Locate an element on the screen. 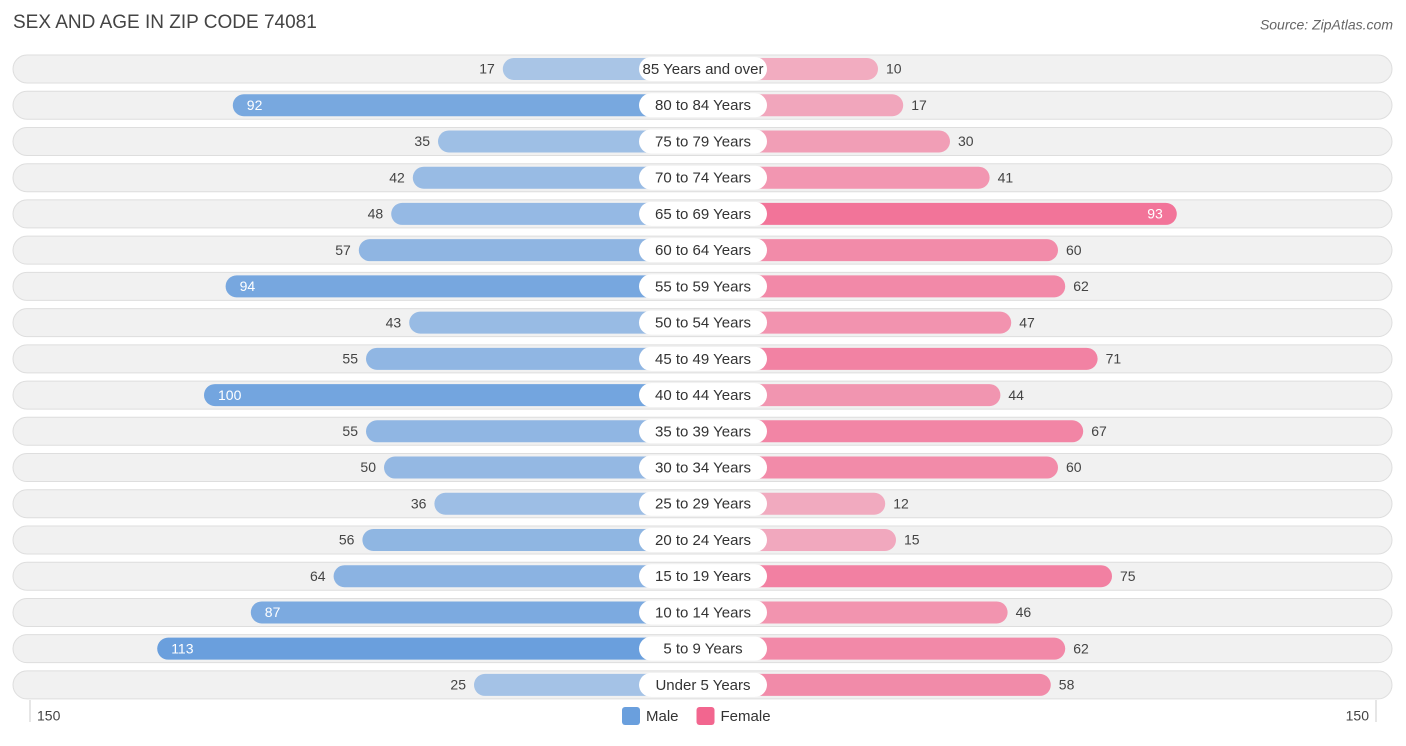 The height and width of the screenshot is (746, 1406). category-label: 20 to 24 Years is located at coordinates (703, 540).